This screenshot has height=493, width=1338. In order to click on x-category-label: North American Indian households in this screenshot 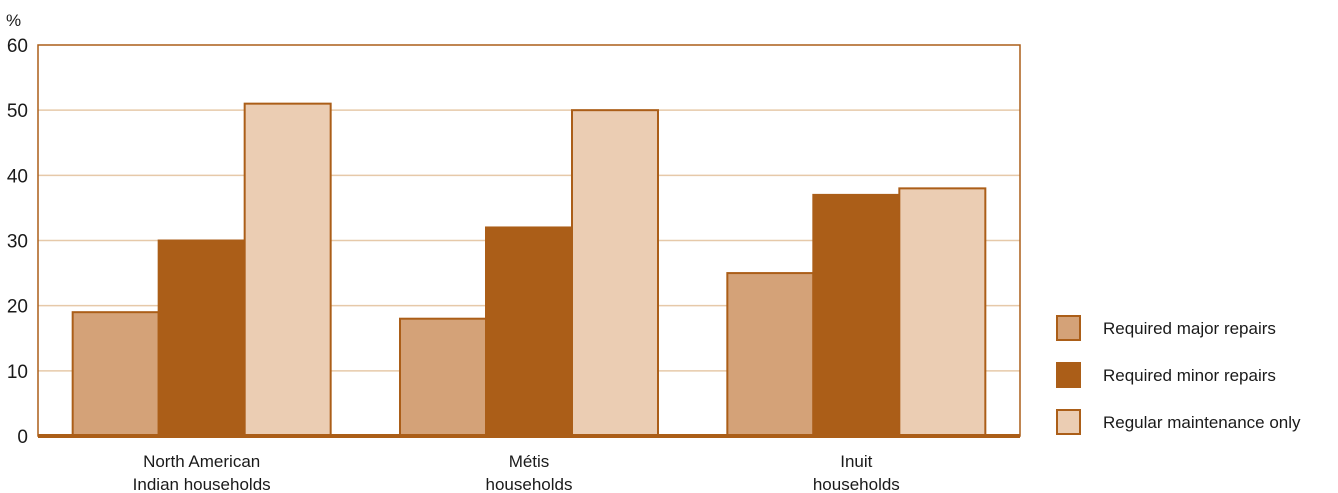, I will do `click(202, 472)`.